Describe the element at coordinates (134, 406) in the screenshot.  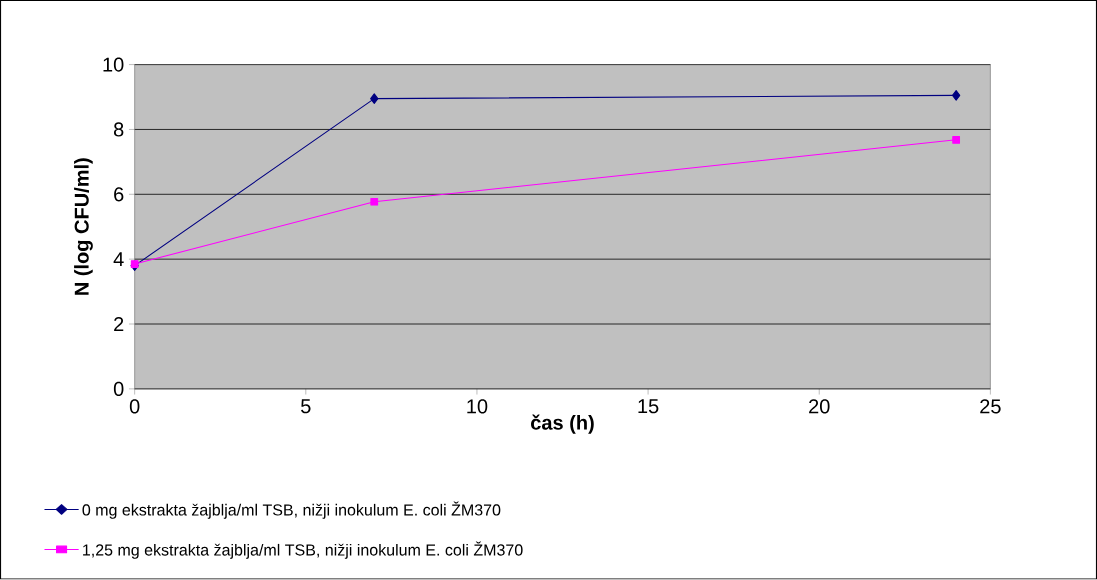
I see `x-tick-label: 0` at that location.